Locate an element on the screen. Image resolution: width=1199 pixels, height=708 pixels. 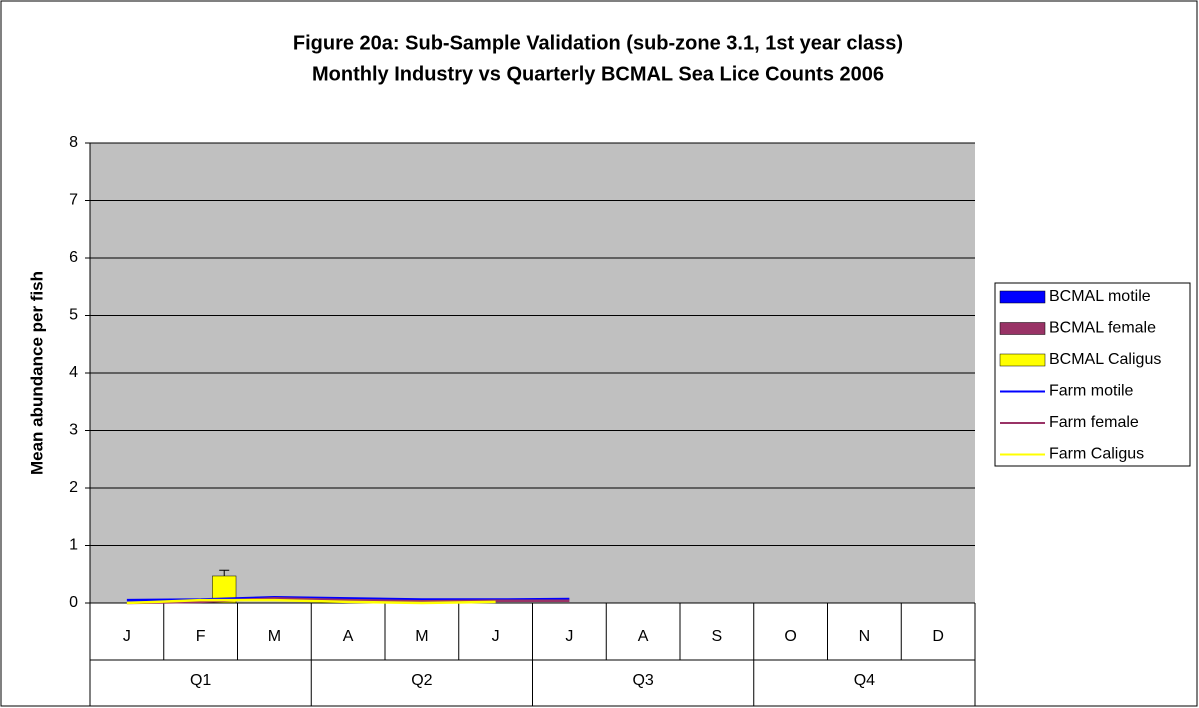
x-tick-label: D is located at coordinates (938, 636).